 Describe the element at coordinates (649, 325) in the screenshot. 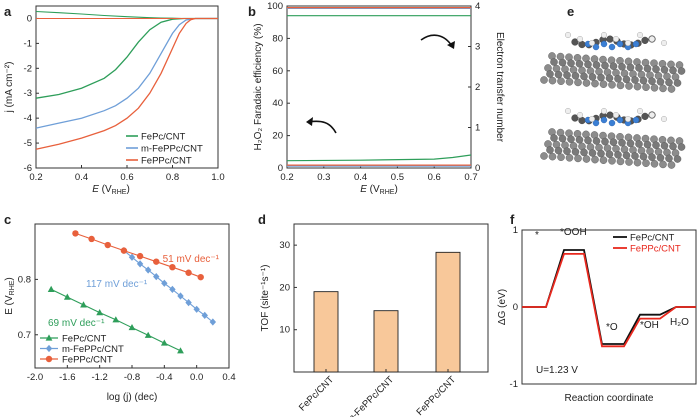

I see `panel-f-step-oh: *OH` at that location.